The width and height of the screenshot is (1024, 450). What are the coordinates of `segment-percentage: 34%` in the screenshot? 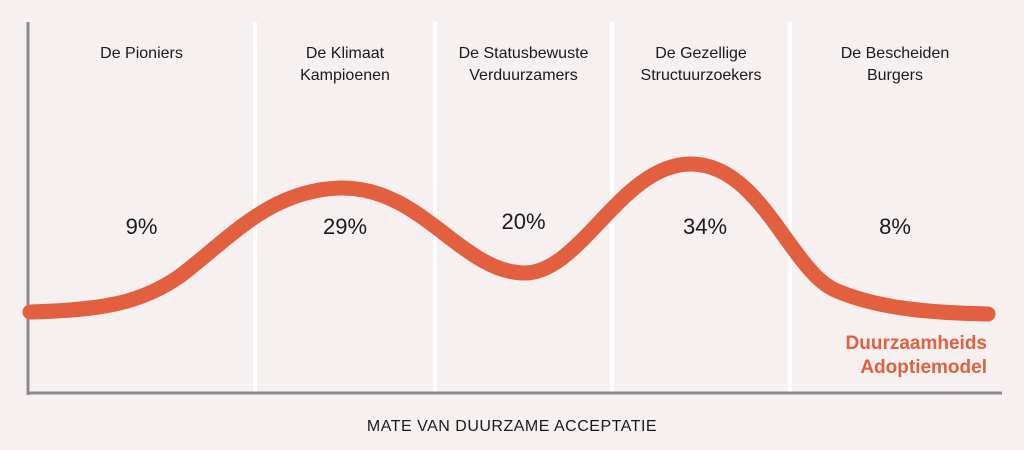 It's located at (705, 226).